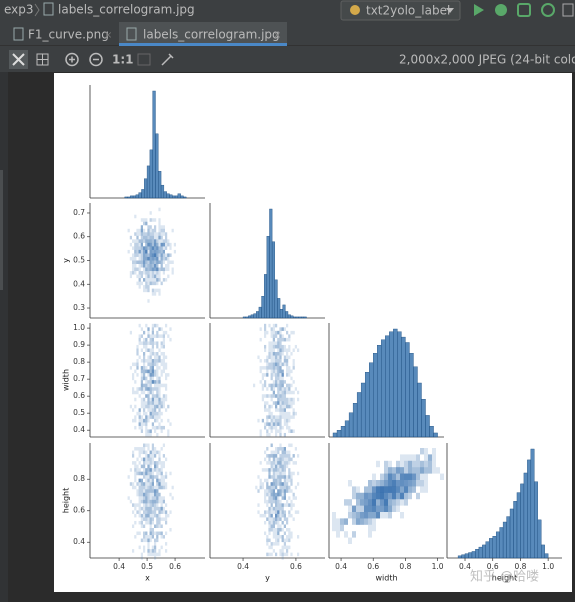 The height and width of the screenshot is (602, 575). Describe the element at coordinates (126, 10) in the screenshot. I see `breadcrumb-file: labels_correlogram.jpg` at that location.